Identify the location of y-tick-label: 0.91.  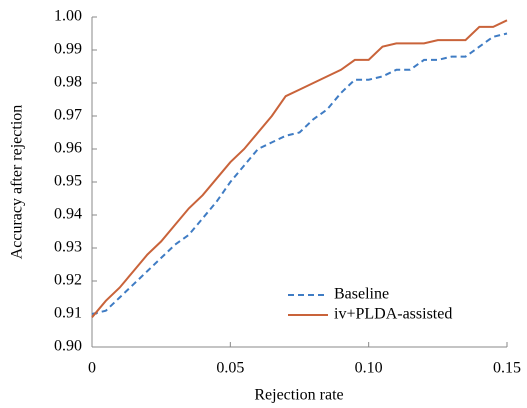
(68, 313).